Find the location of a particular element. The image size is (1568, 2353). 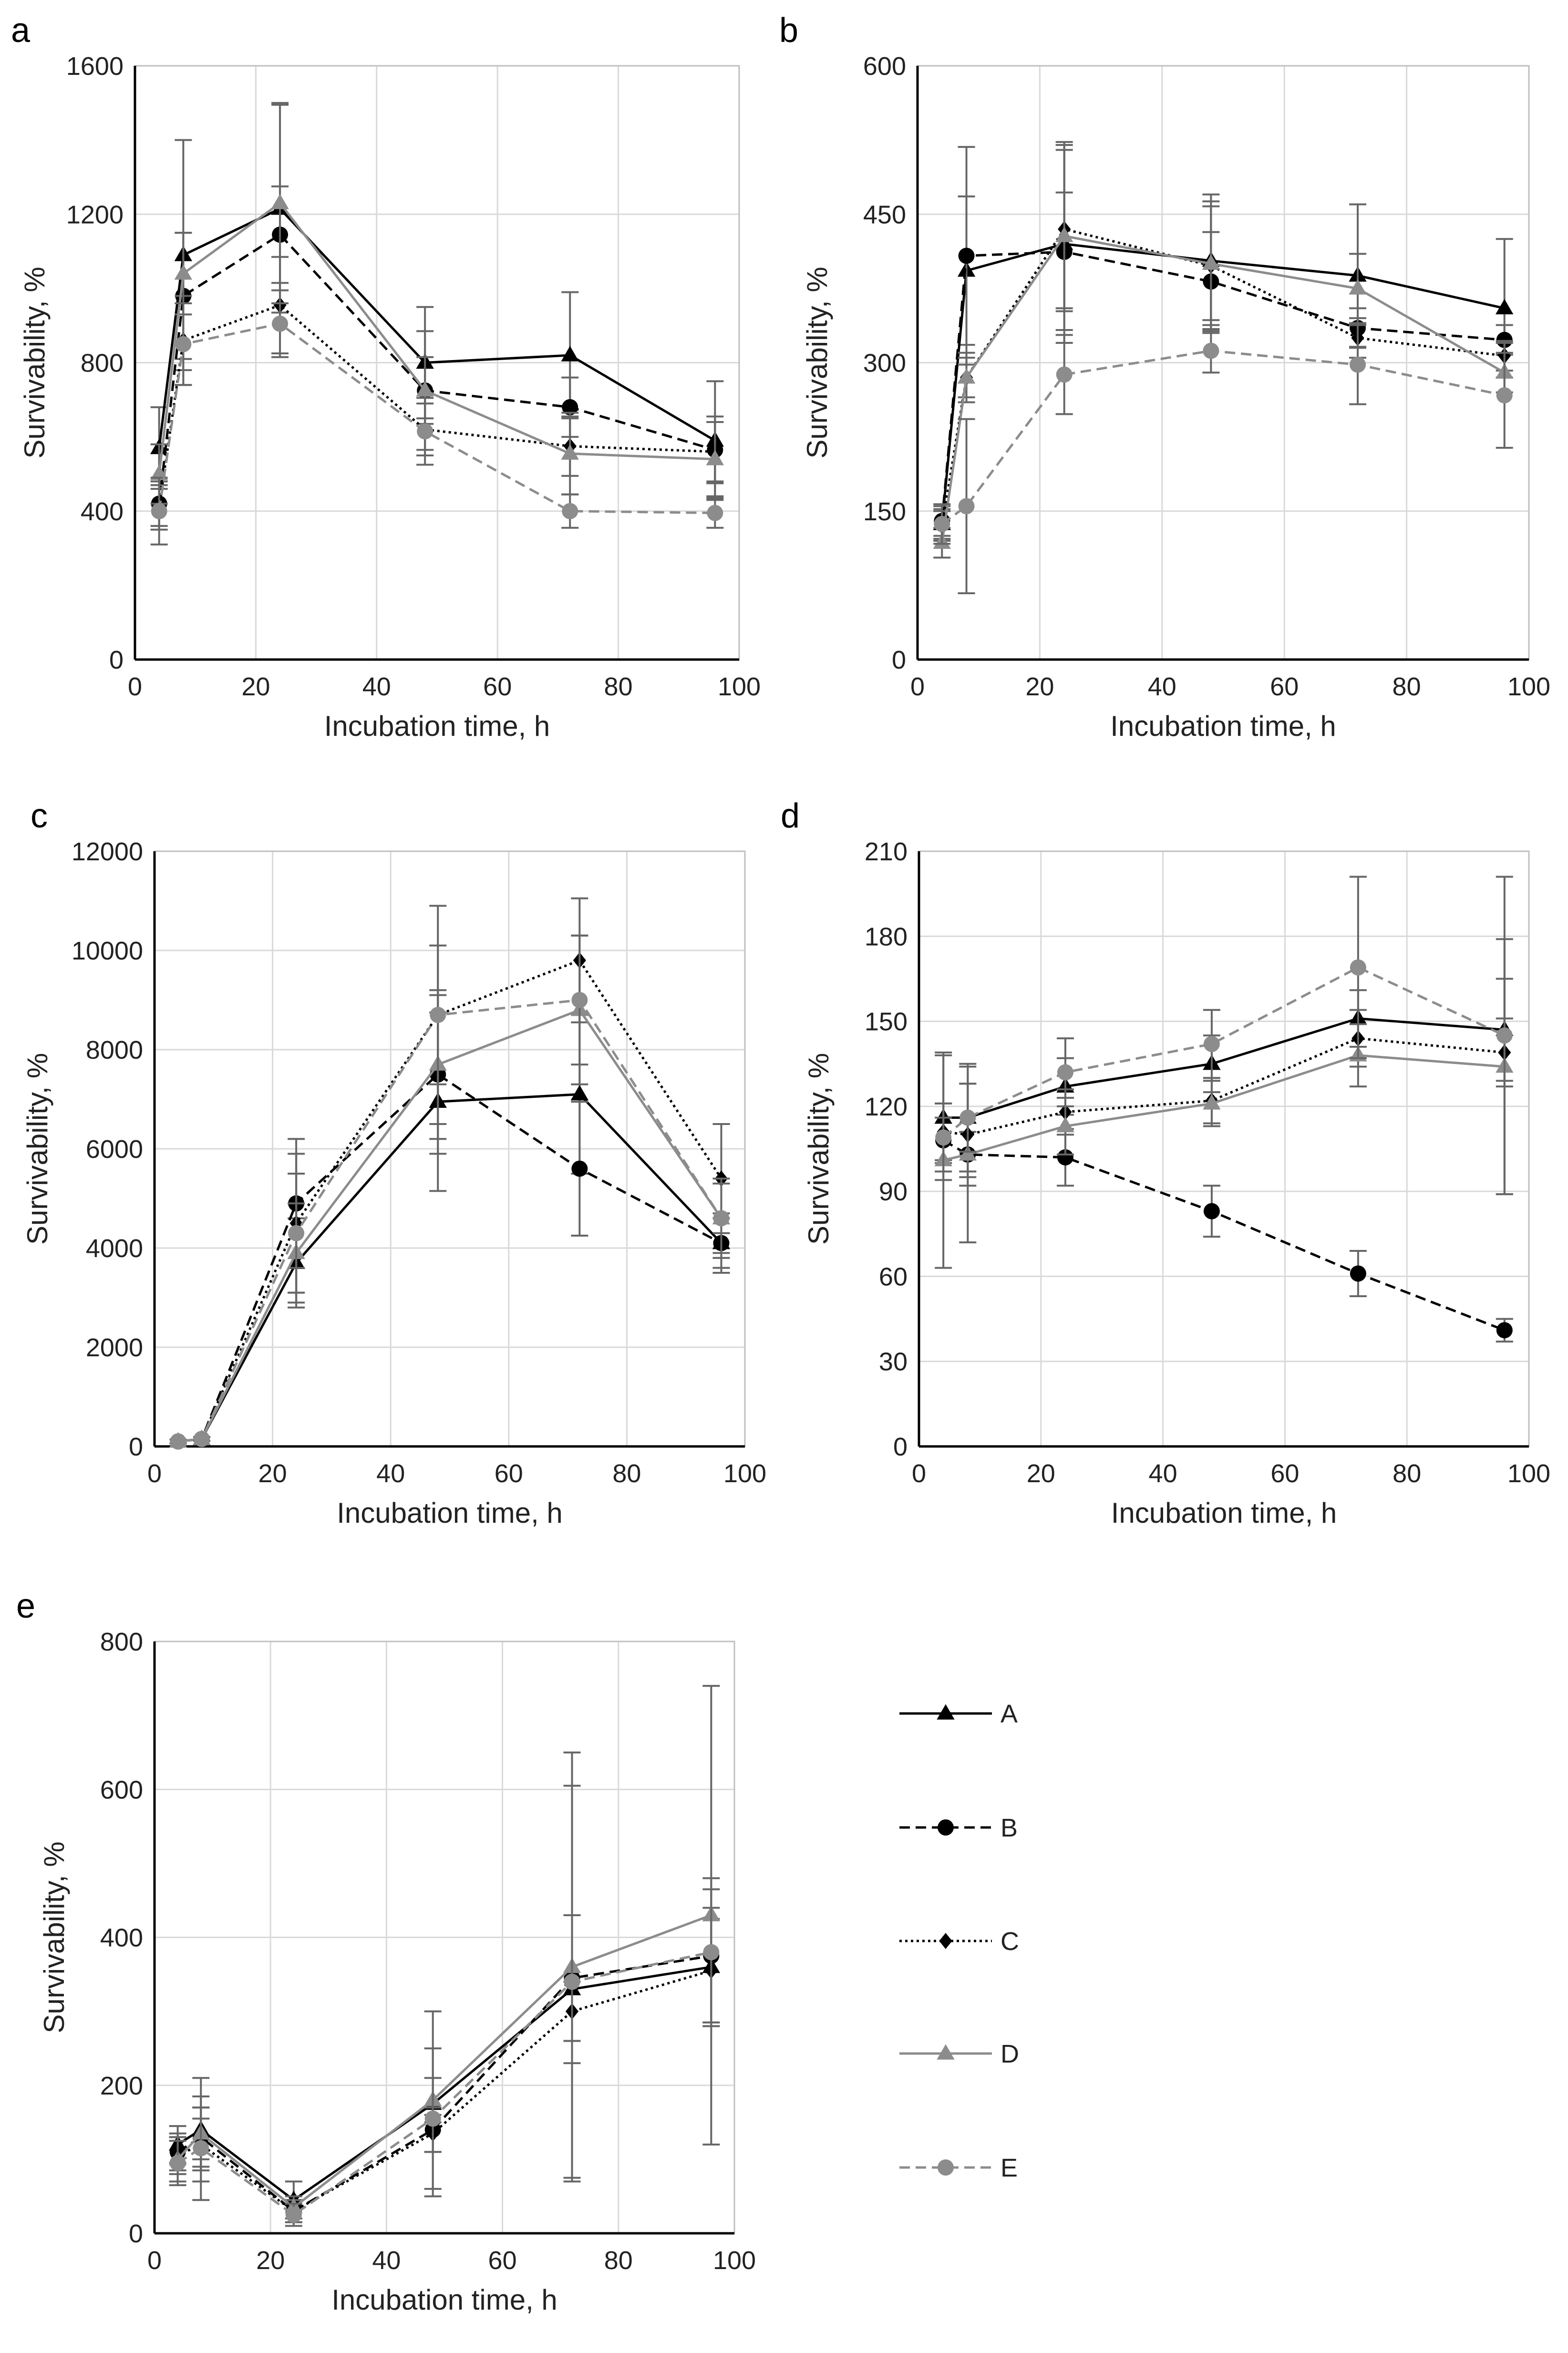

y-tick-label: 200 is located at coordinates (121, 2086).